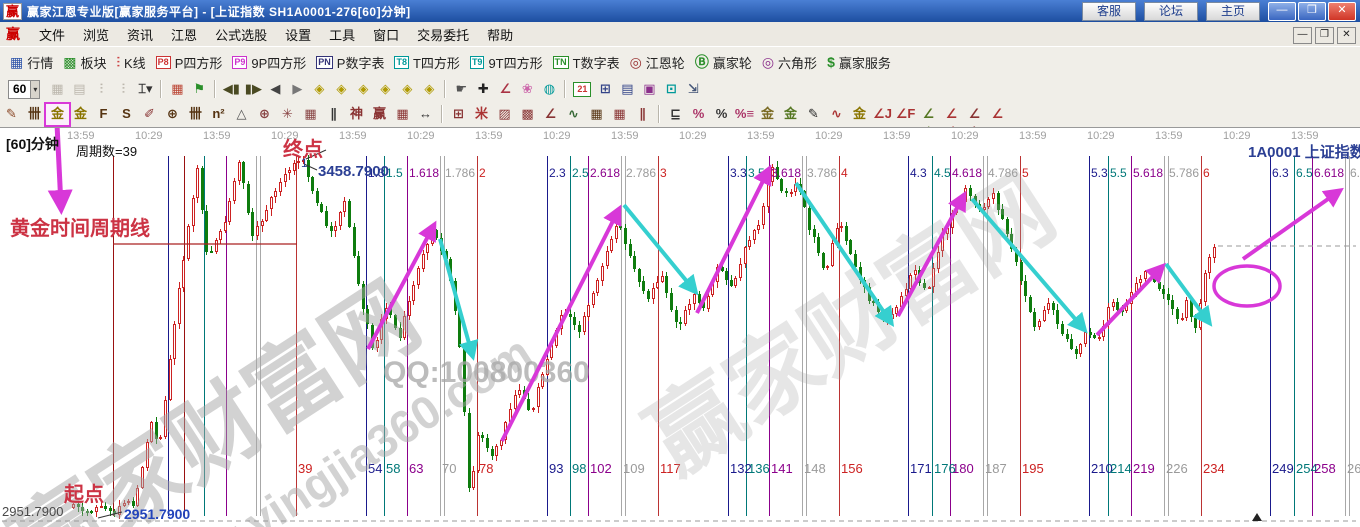 This screenshot has height=527, width=1360. Describe the element at coordinates (101, 88) in the screenshot. I see `mini3-disabled-icon: ⫶` at that location.